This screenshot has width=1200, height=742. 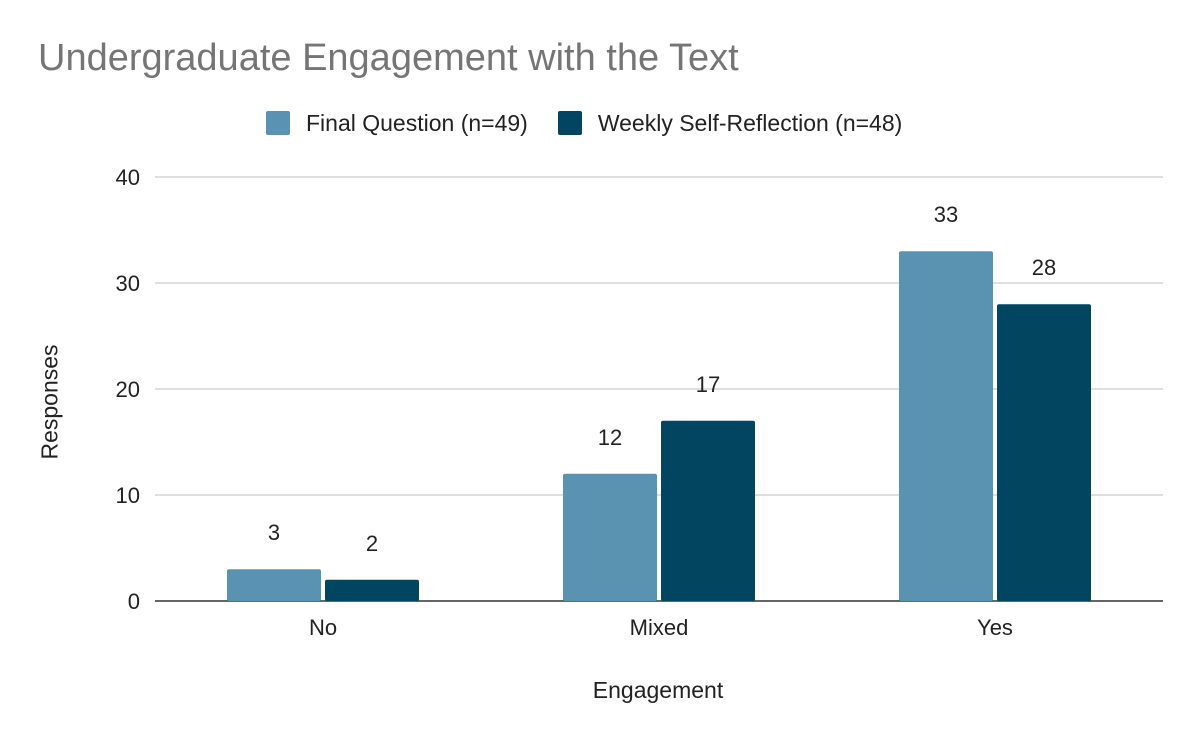 What do you see at coordinates (1044, 267) in the screenshot?
I see `data-label: 28` at bounding box center [1044, 267].